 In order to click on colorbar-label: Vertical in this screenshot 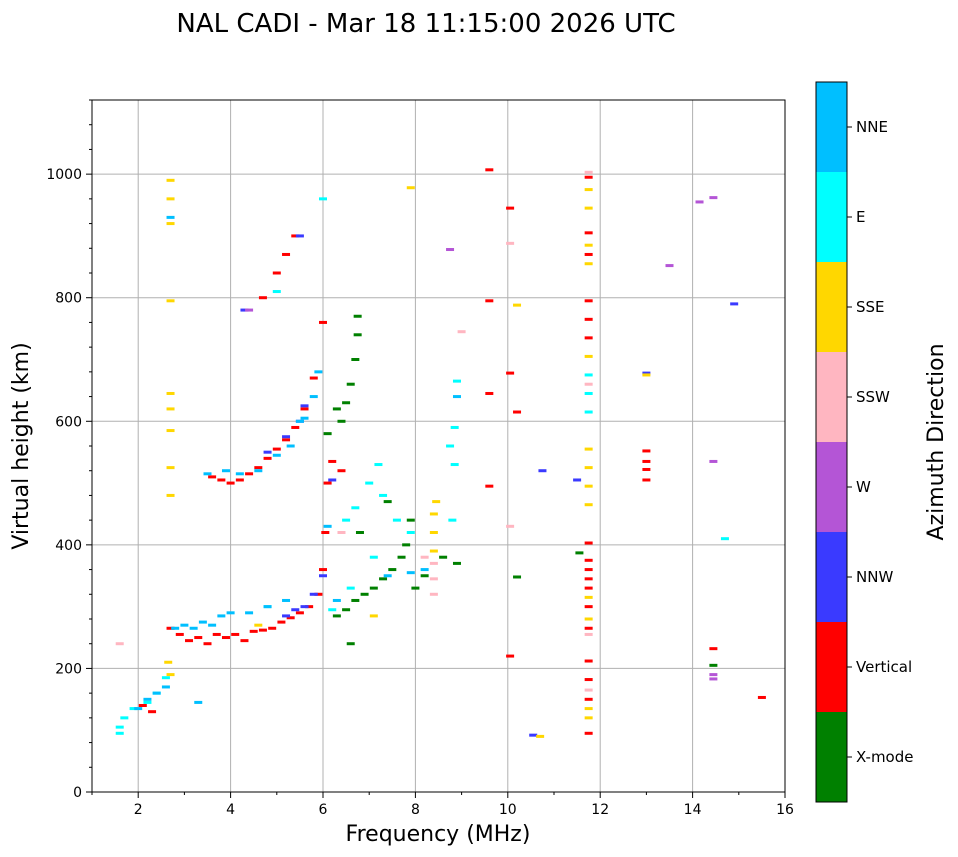, I will do `click(884, 667)`.